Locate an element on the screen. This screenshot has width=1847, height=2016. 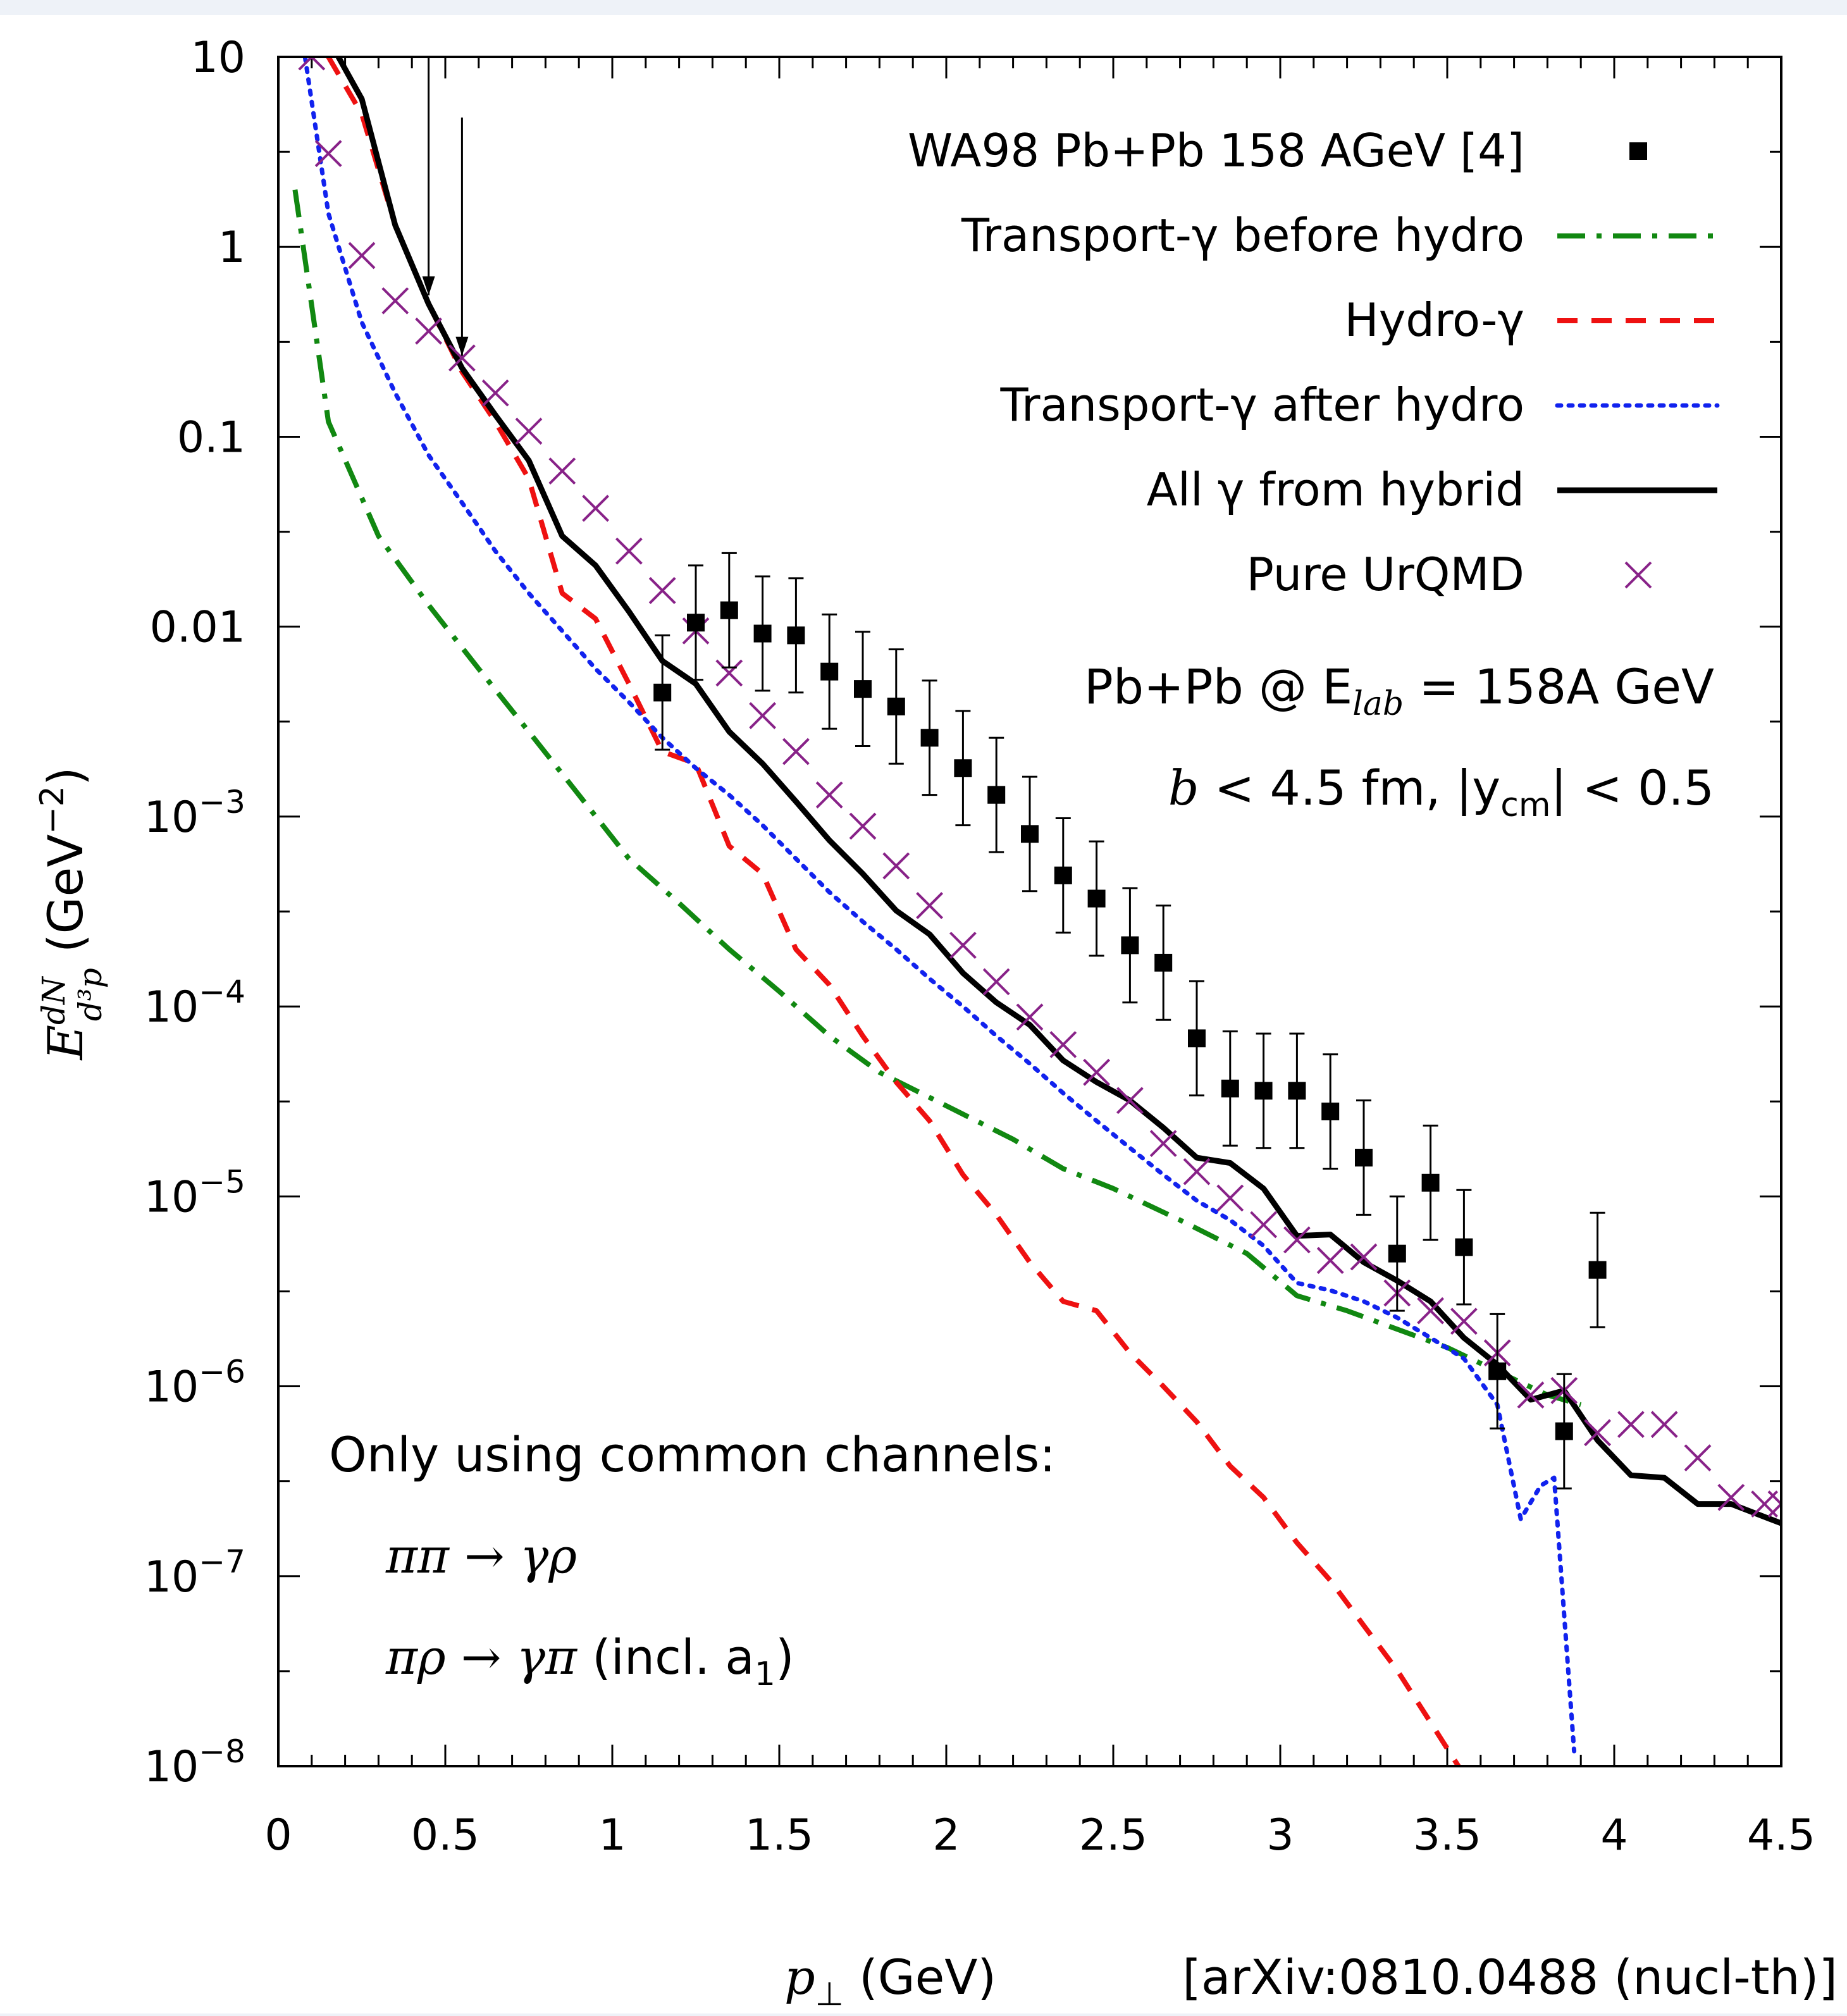
elab-subscript: lab is located at coordinates (1378, 704).